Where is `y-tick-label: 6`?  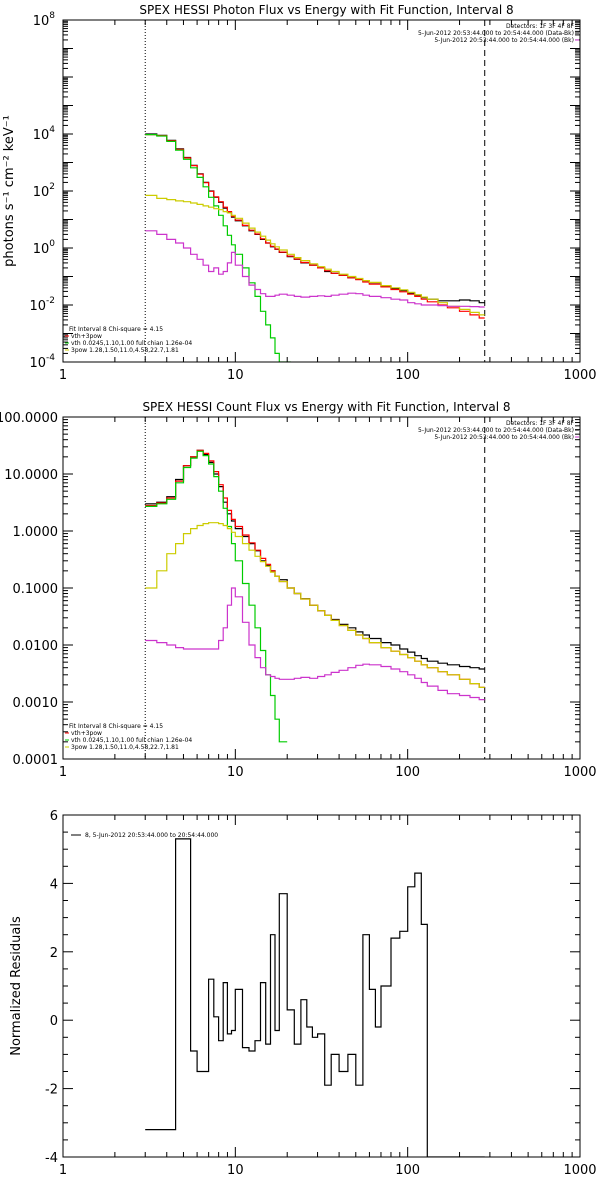 y-tick-label: 6 is located at coordinates (54, 816).